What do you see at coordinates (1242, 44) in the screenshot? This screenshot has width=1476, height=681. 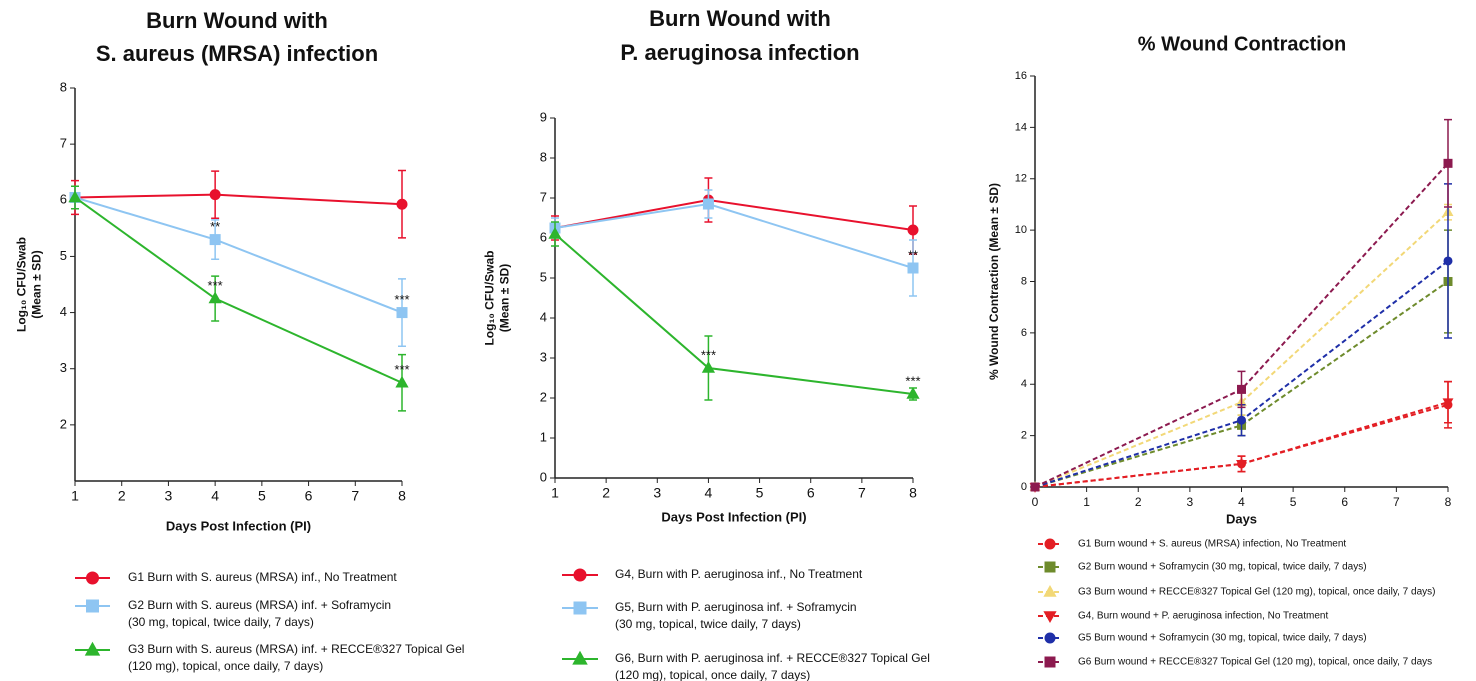 I see `chart-title: % Wound Contraction` at bounding box center [1242, 44].